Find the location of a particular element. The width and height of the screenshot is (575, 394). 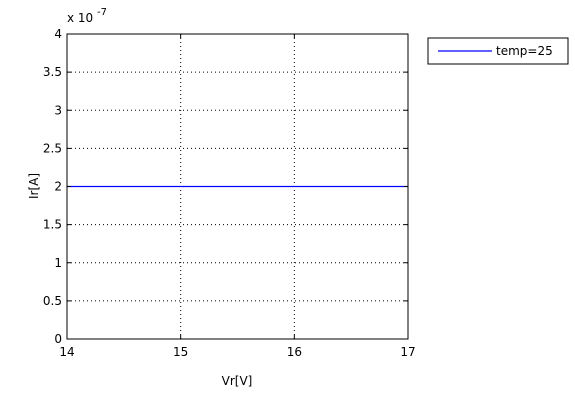

y-axis-label: Ir[A] is located at coordinates (34, 186).